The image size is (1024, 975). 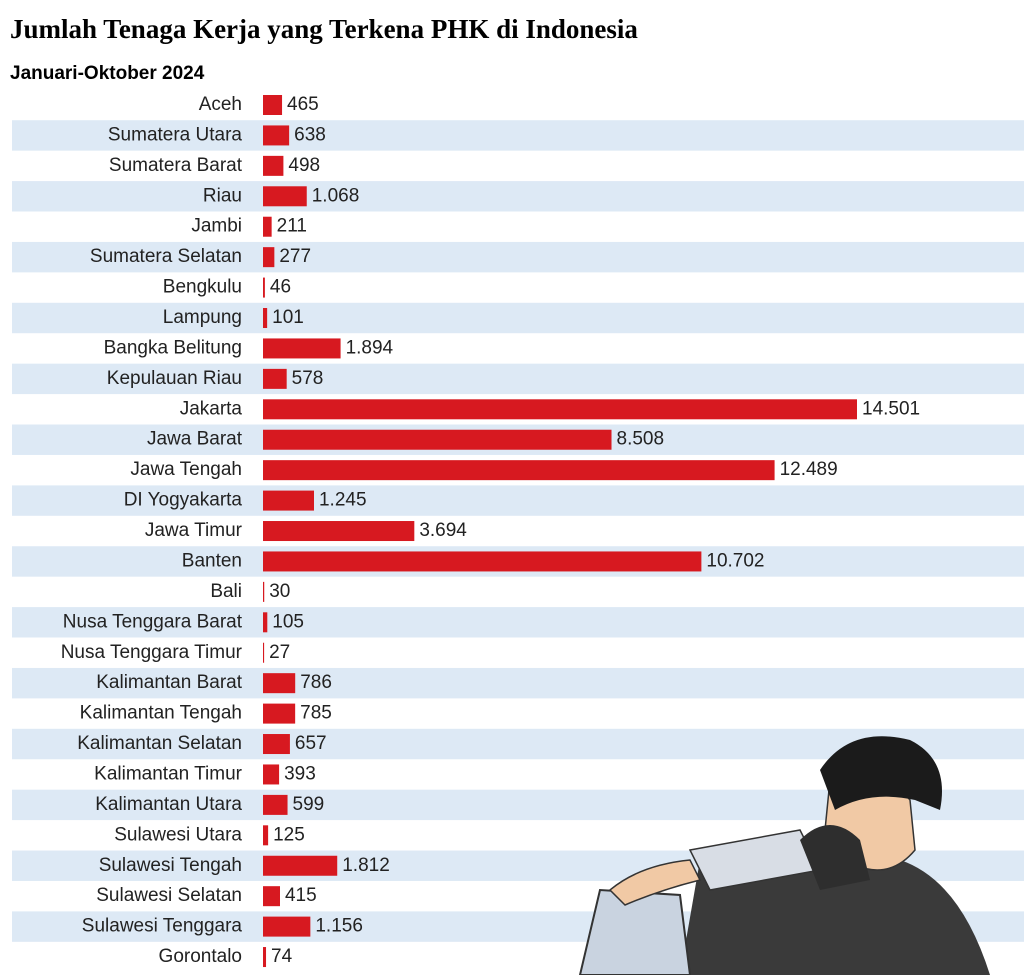 What do you see at coordinates (200, 956) in the screenshot?
I see `category-label: Gorontalo` at bounding box center [200, 956].